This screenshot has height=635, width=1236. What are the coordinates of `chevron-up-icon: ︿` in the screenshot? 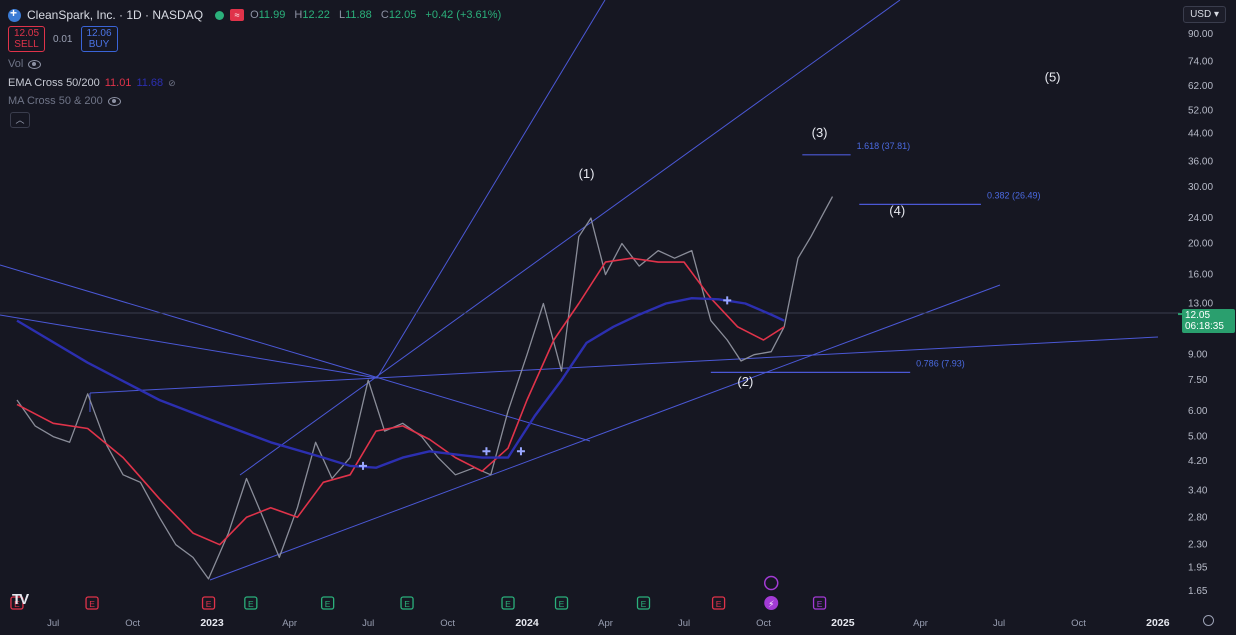 It's located at (20, 120).